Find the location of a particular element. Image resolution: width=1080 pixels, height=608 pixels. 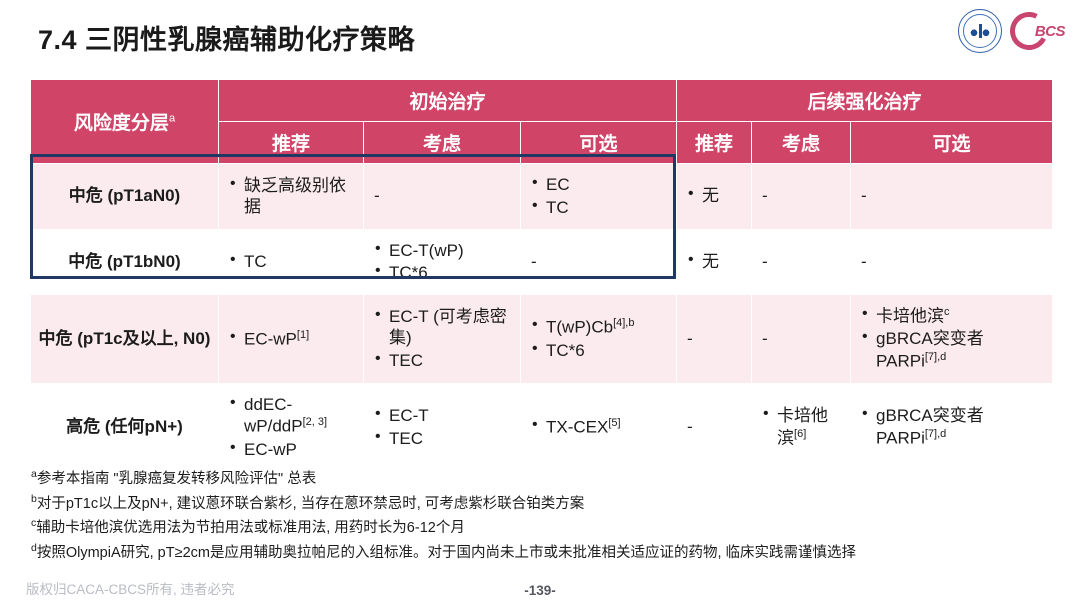

list-item: TC is located at coordinates (598, 207).